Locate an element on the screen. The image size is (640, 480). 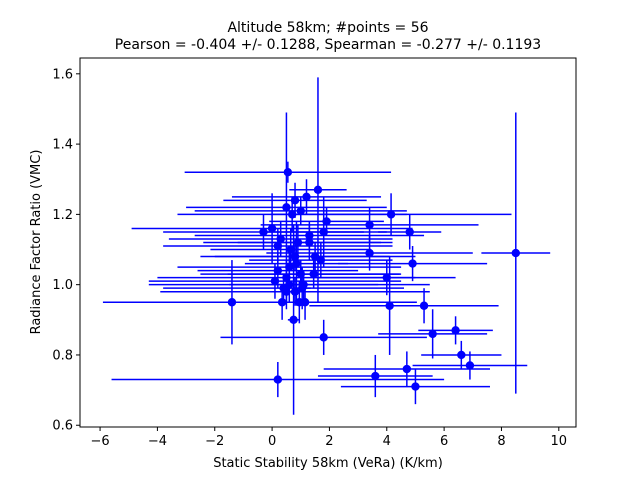
y-tick-label: 1.0 is located at coordinates (62, 285).